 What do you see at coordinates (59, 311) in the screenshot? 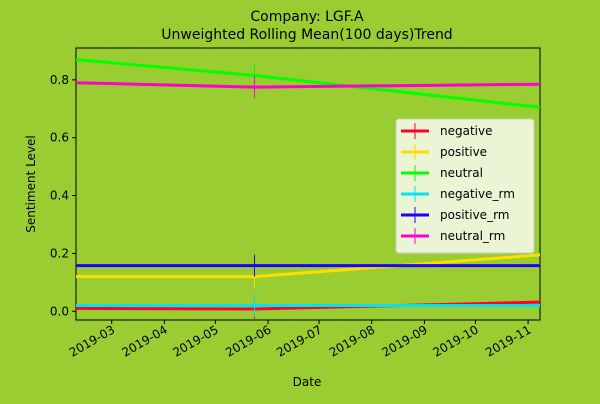
I see `y-tick-label: 0.0` at bounding box center [59, 311].